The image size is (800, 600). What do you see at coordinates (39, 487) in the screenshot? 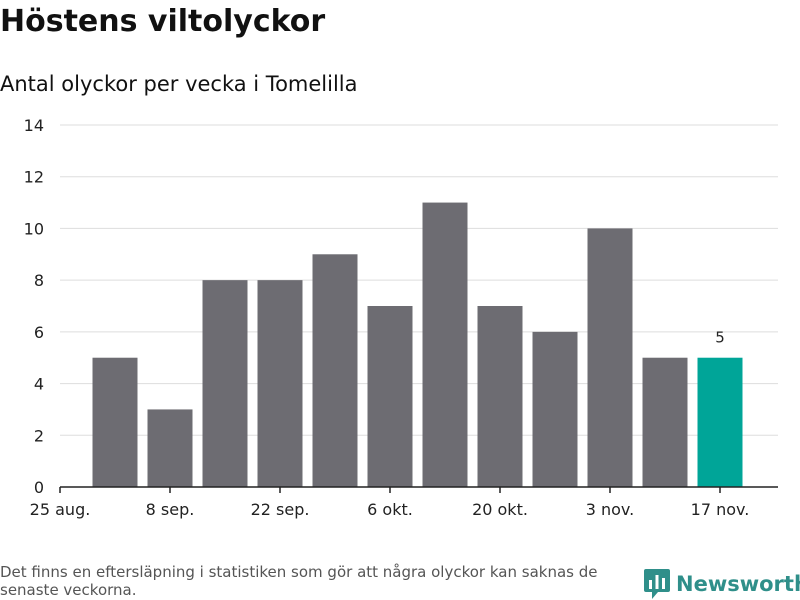
I see `y-tick-label: 0` at bounding box center [39, 487].